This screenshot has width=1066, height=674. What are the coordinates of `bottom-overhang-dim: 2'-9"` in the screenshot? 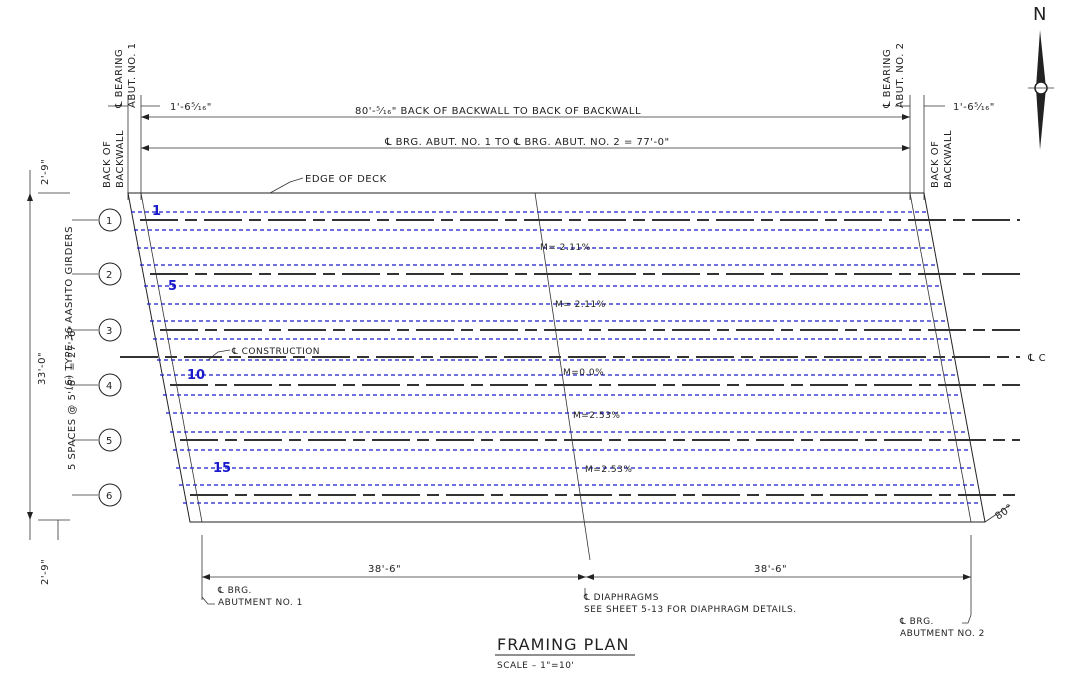 It's located at (45, 572).